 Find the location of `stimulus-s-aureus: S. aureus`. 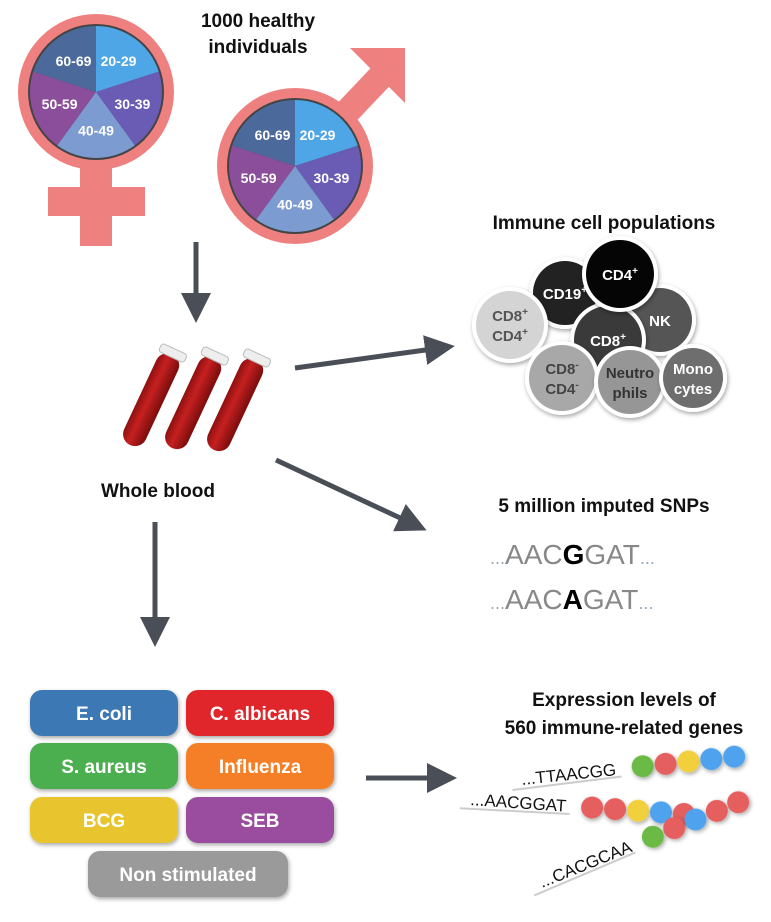

stimulus-s-aureus: S. aureus is located at coordinates (104, 766).